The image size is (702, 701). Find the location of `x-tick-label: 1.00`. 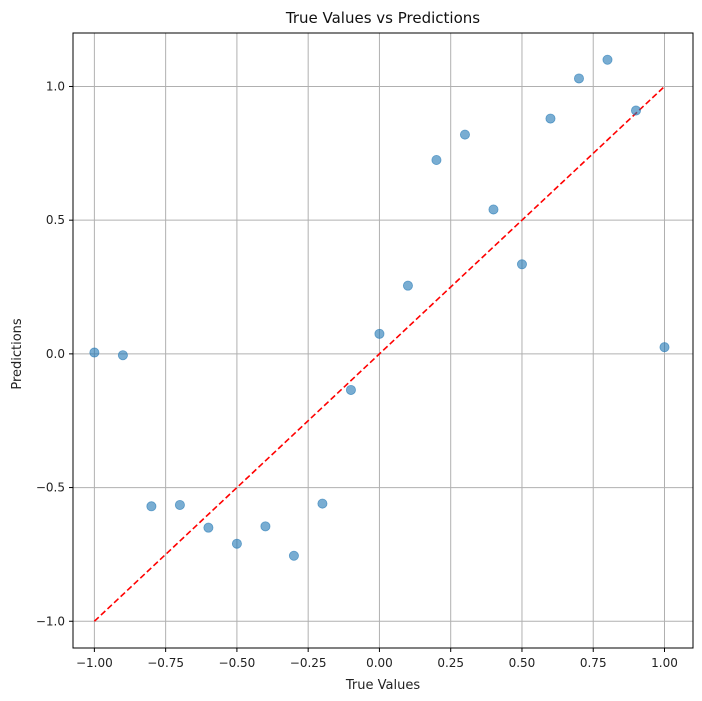

x-tick-label: 1.00 is located at coordinates (664, 663).